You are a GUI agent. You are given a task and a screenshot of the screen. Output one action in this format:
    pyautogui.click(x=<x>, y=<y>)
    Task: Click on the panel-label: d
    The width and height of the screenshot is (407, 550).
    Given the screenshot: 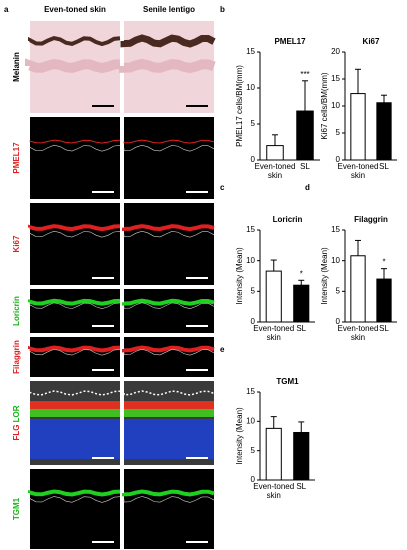 What is the action you would take?
    pyautogui.click(x=307, y=187)
    